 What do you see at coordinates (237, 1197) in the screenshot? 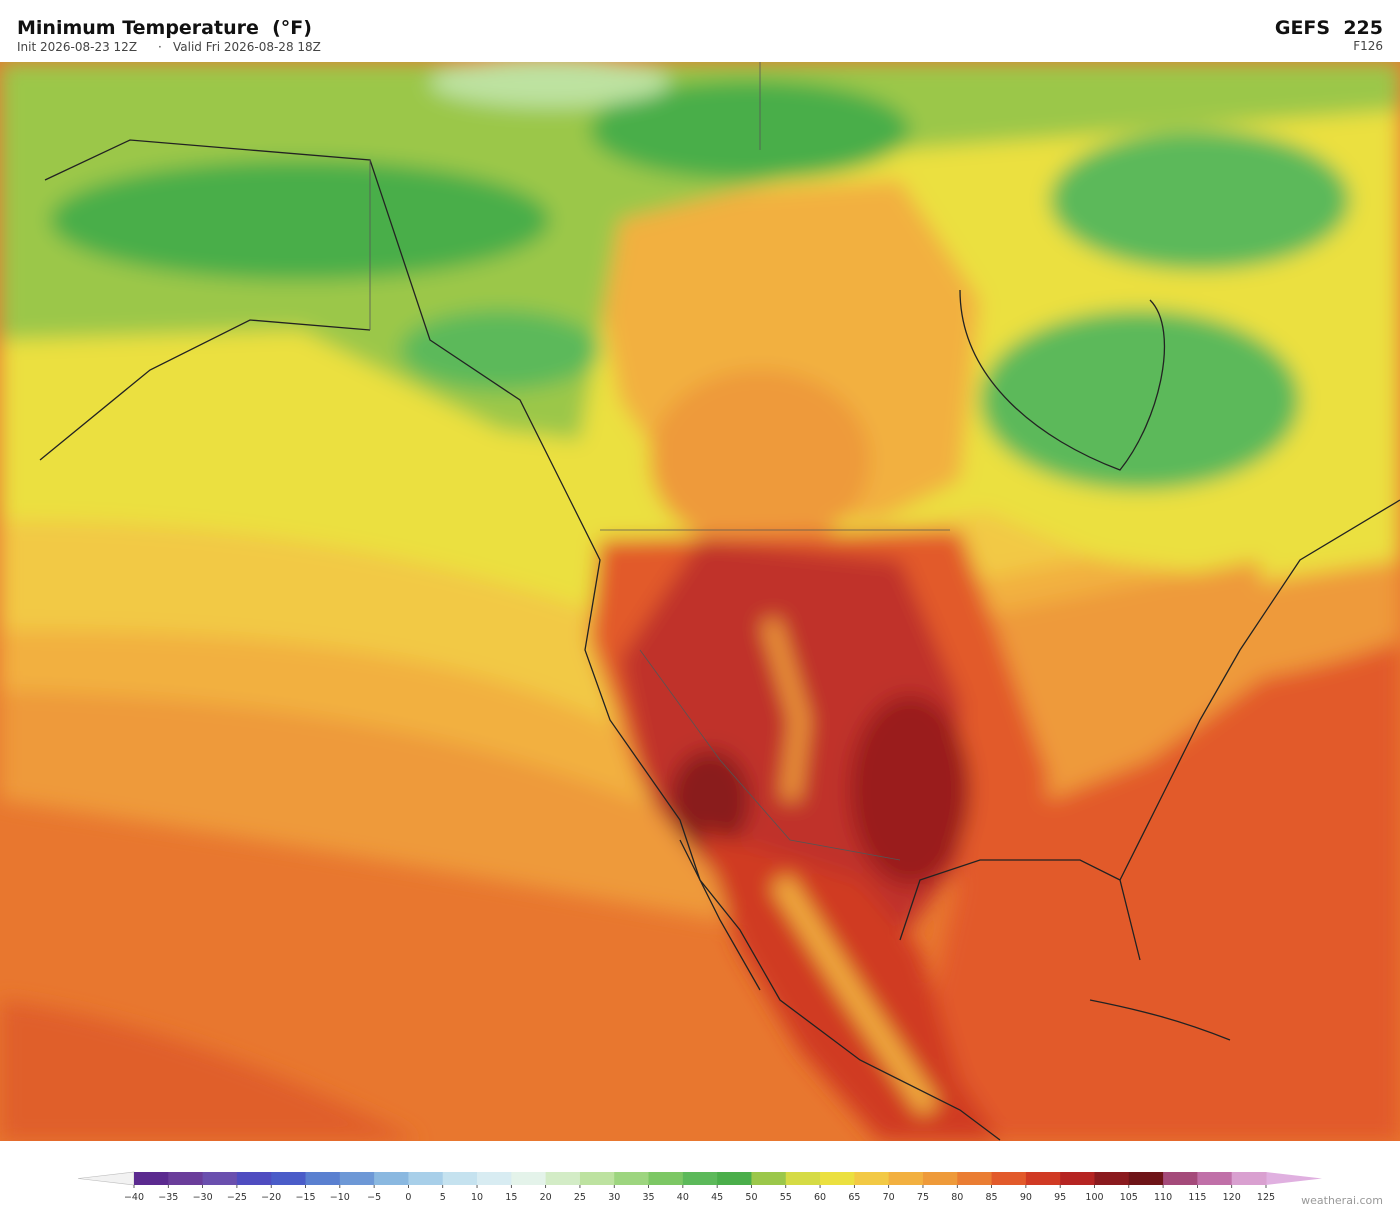
I see `colorbar-tick-label: −25` at bounding box center [237, 1197].